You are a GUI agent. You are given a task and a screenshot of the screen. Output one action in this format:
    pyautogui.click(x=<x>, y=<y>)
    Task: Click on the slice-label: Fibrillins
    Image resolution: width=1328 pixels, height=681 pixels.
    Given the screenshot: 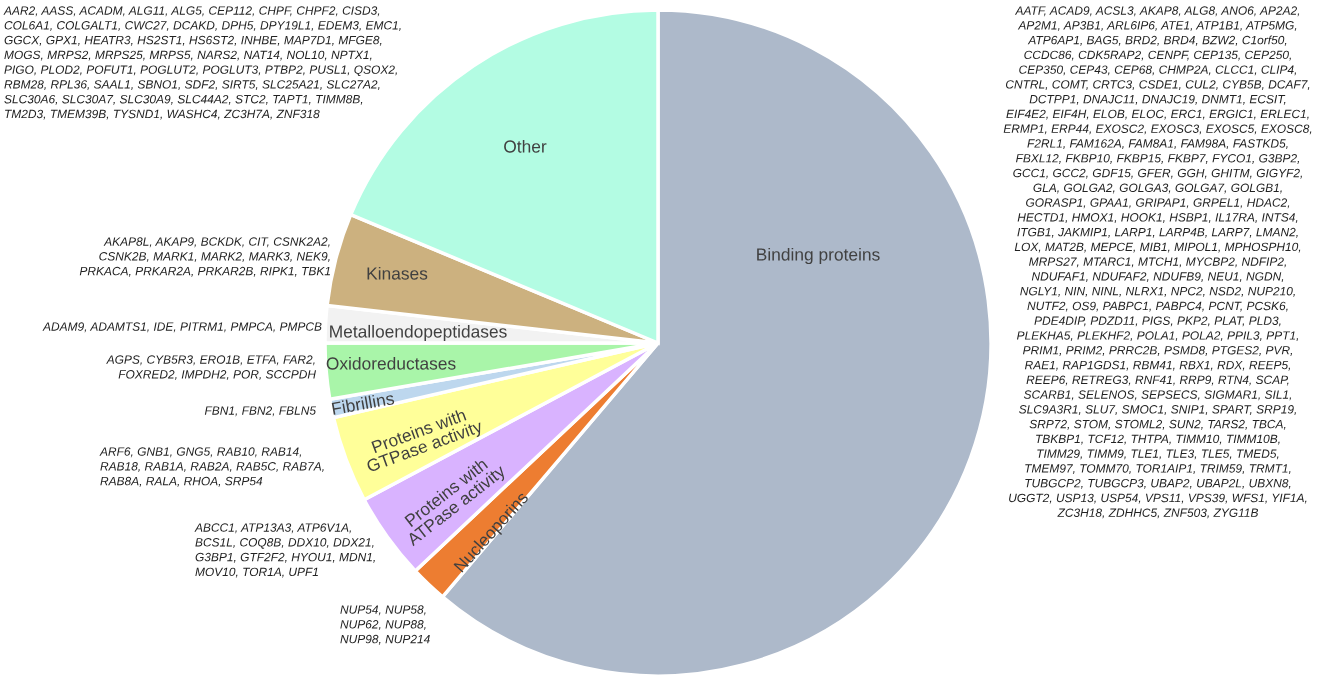 What is the action you would take?
    pyautogui.click(x=363, y=403)
    